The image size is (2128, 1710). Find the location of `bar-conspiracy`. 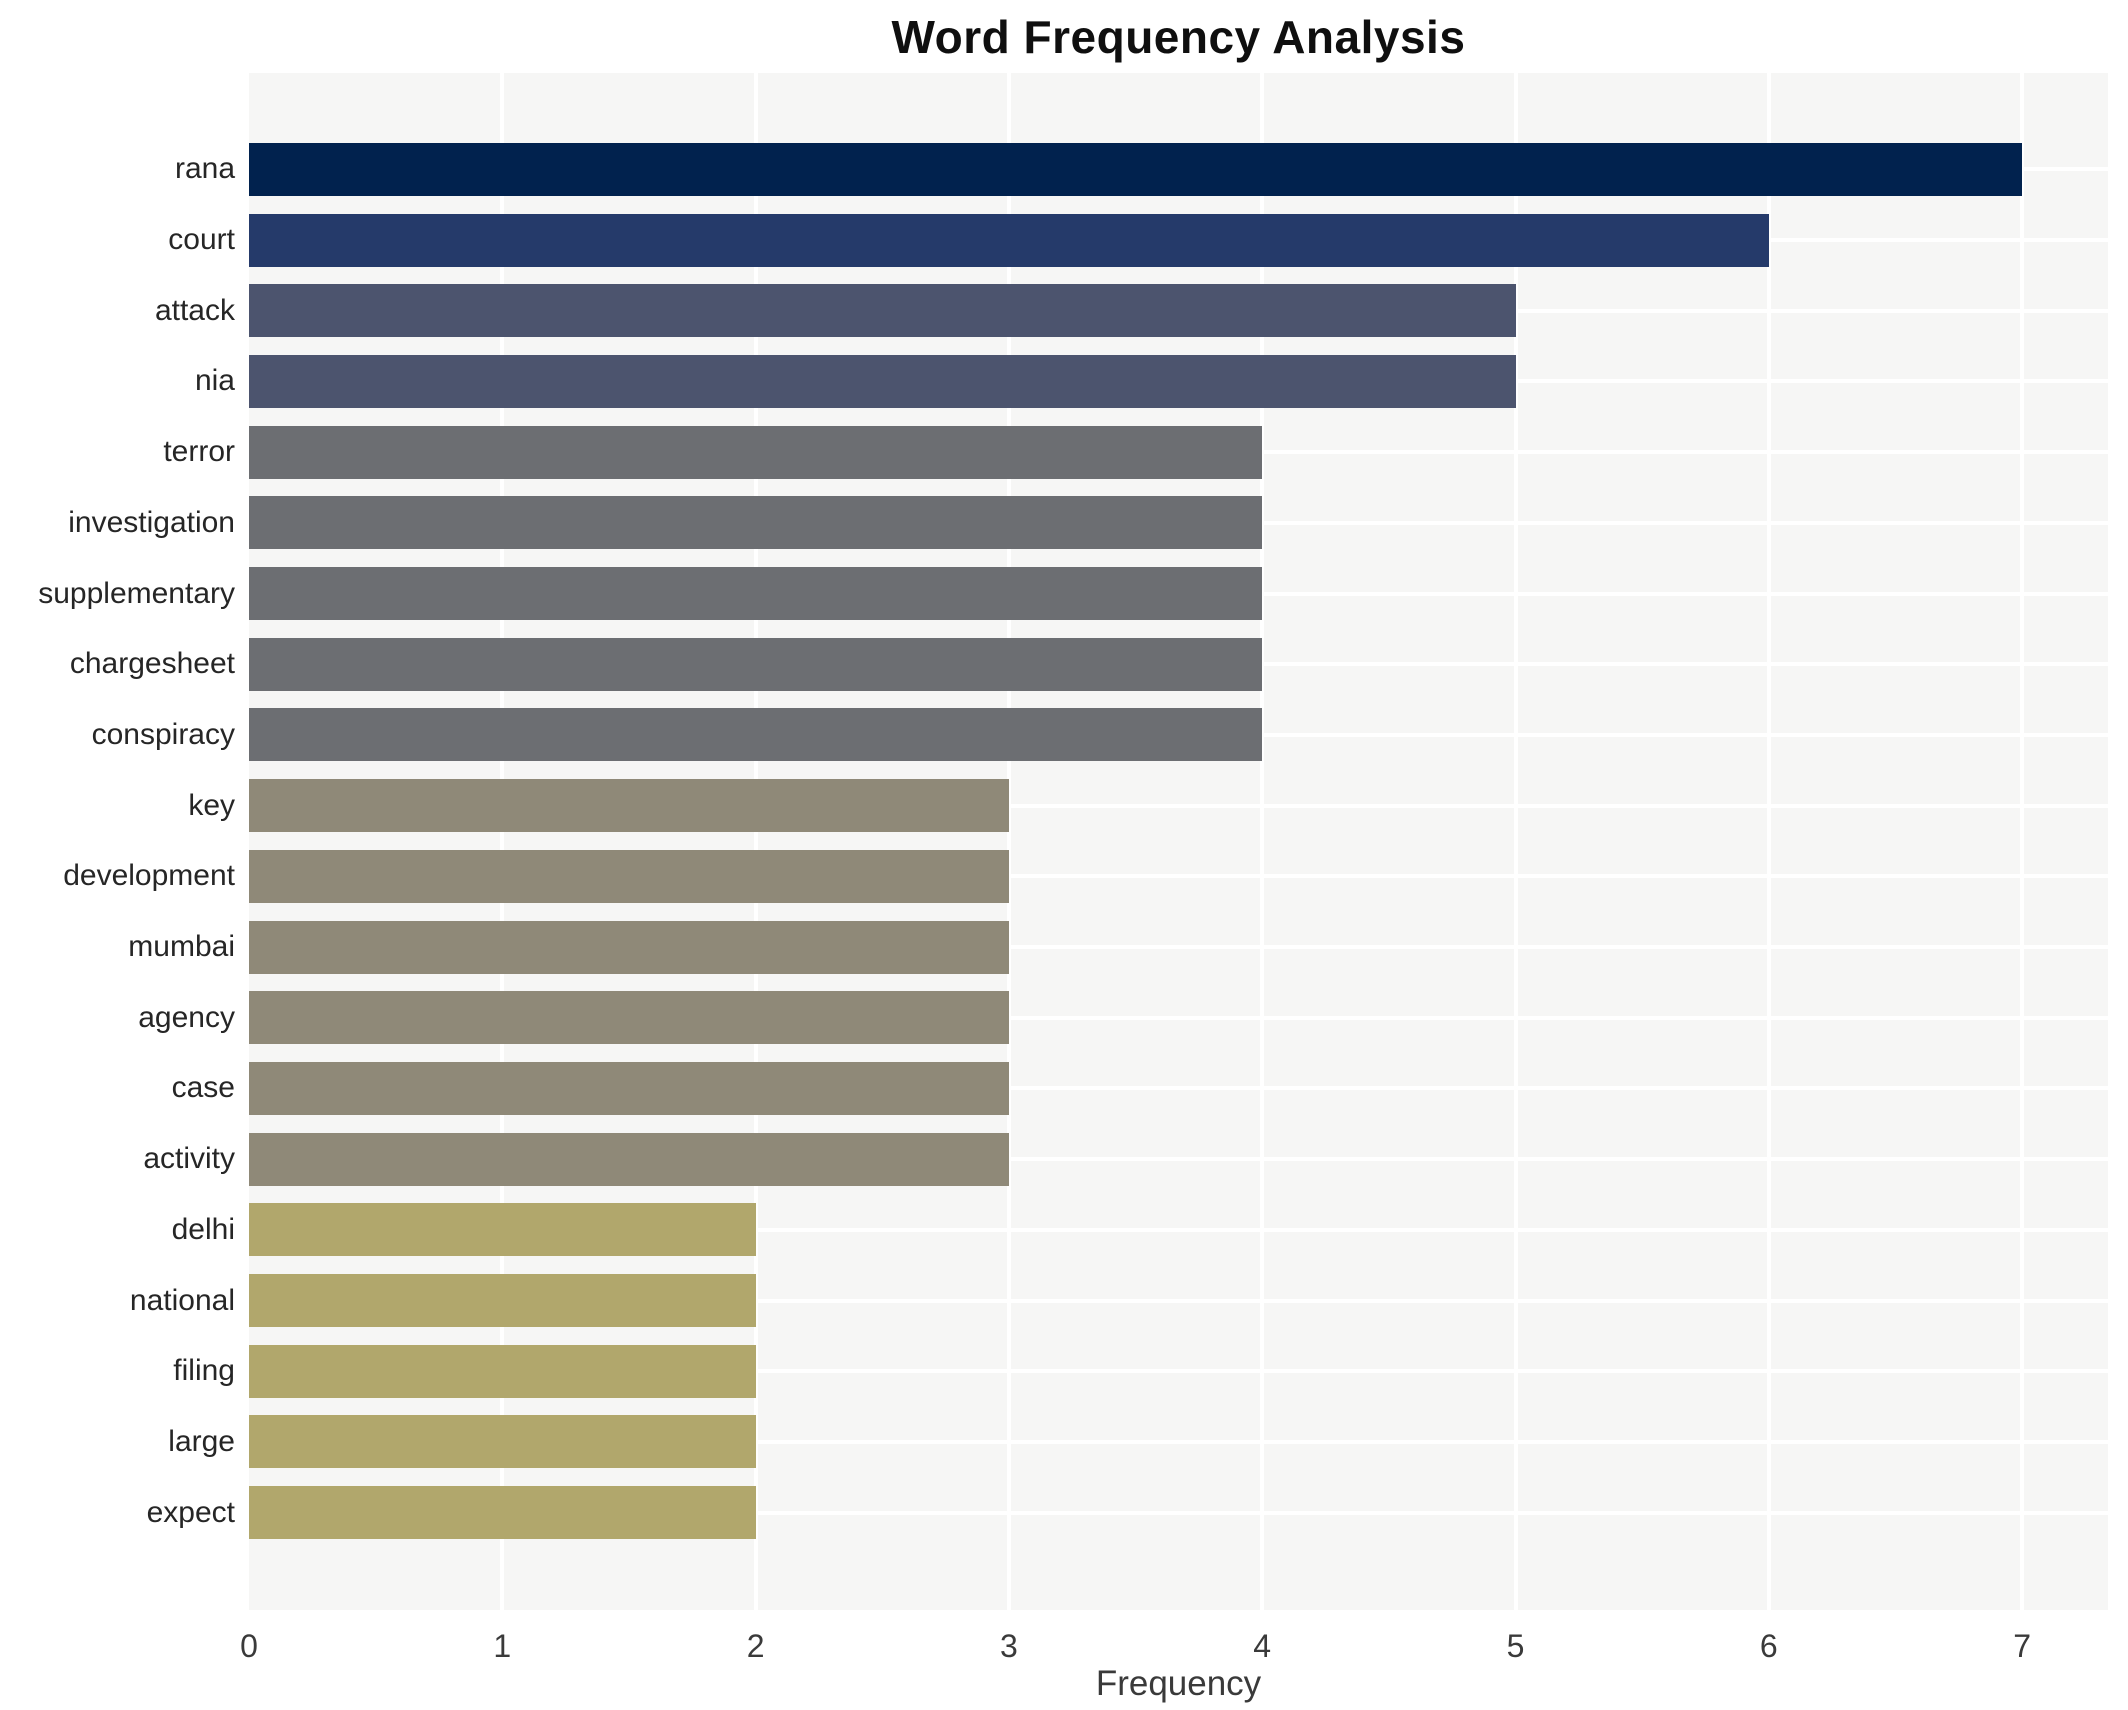

bar-conspiracy is located at coordinates (756, 735).